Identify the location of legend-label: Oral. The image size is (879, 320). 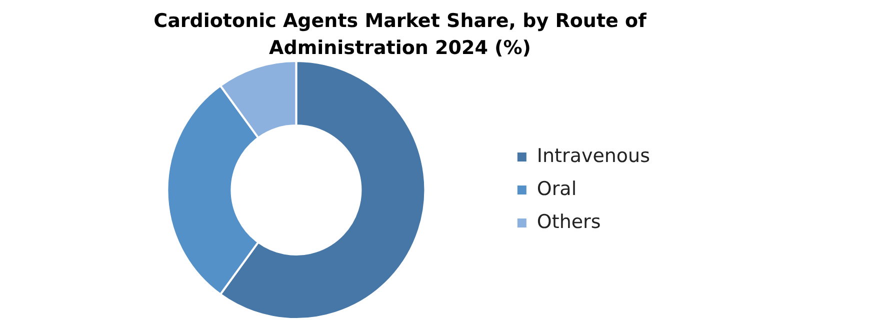
(556, 189).